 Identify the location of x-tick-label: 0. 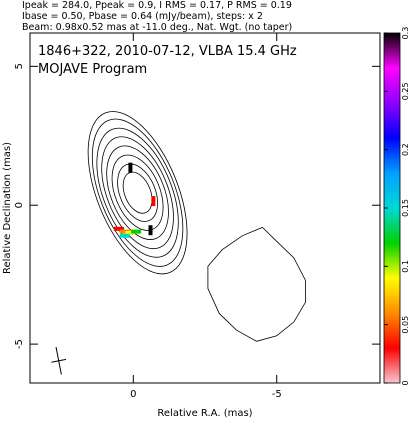
(133, 394).